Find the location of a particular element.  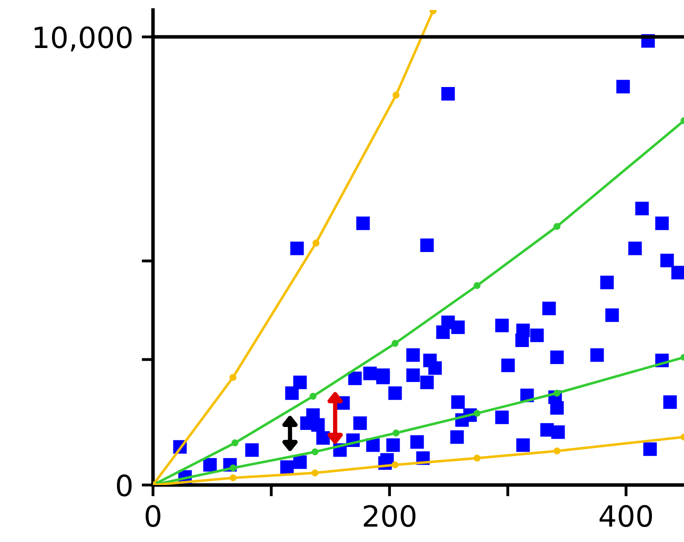

x-tick-label: 200 is located at coordinates (390, 516).